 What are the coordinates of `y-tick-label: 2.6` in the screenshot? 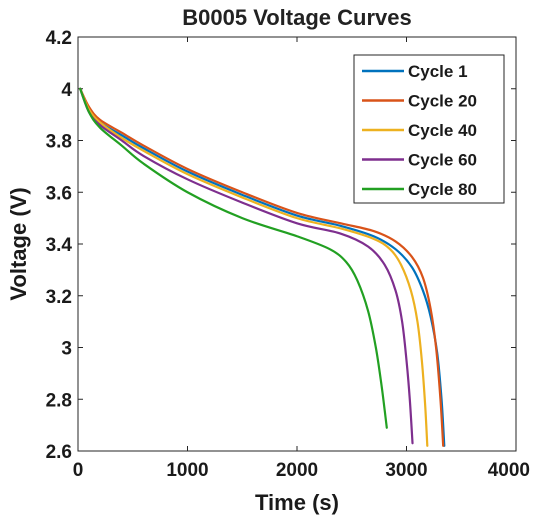 It's located at (59, 452).